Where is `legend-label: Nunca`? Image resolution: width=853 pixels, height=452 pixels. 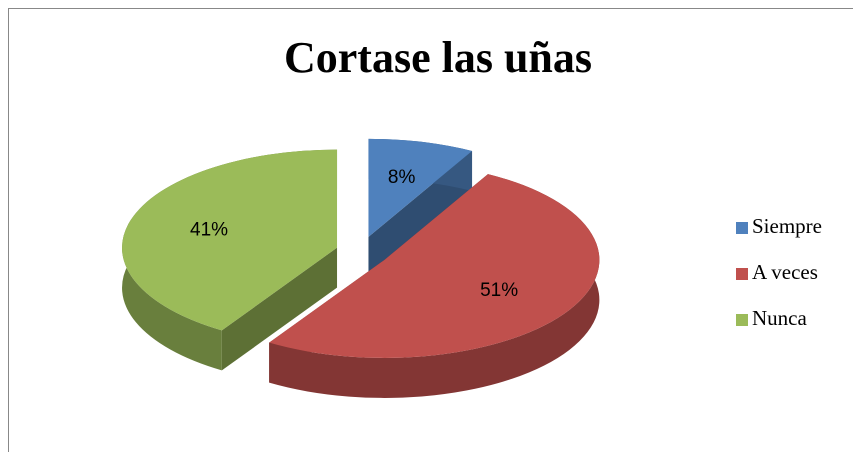 legend-label: Nunca is located at coordinates (779, 318).